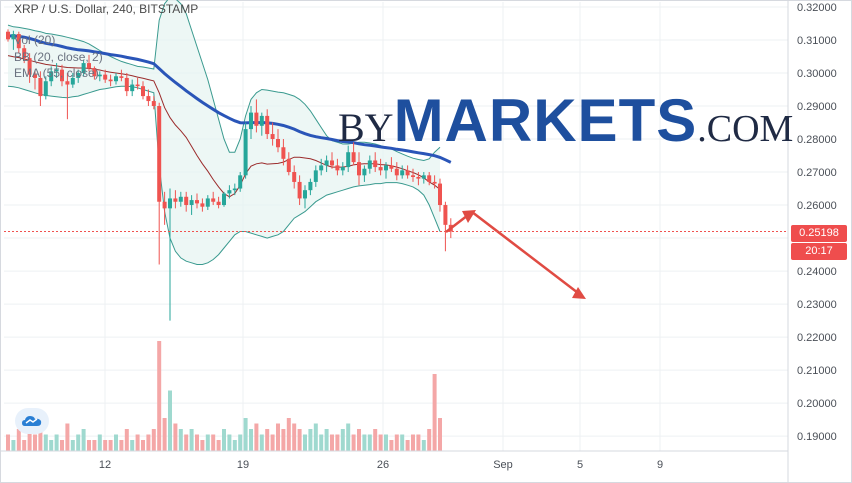  I want to click on x-tick-label: 26, so click(383, 465).